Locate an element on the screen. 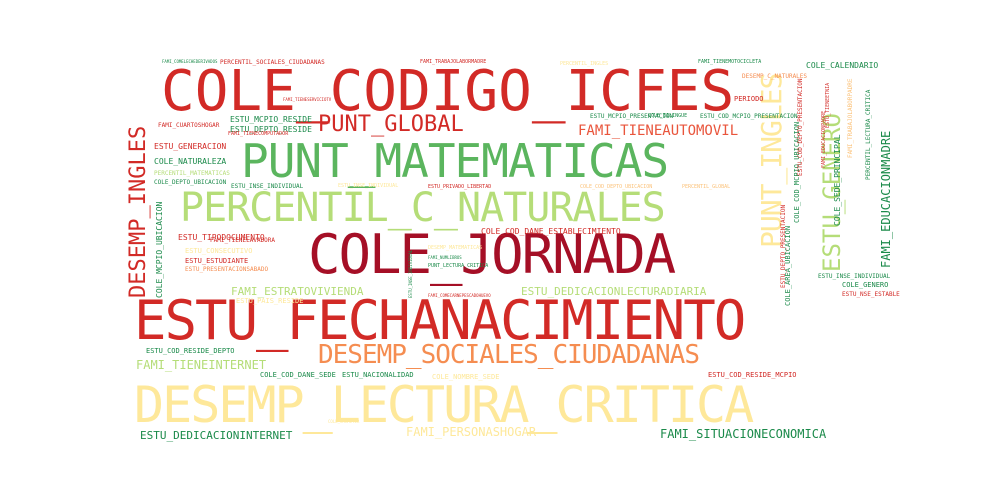 The image size is (1000, 500). word: ESTU_TIPODOCUMENTO is located at coordinates (221, 237).